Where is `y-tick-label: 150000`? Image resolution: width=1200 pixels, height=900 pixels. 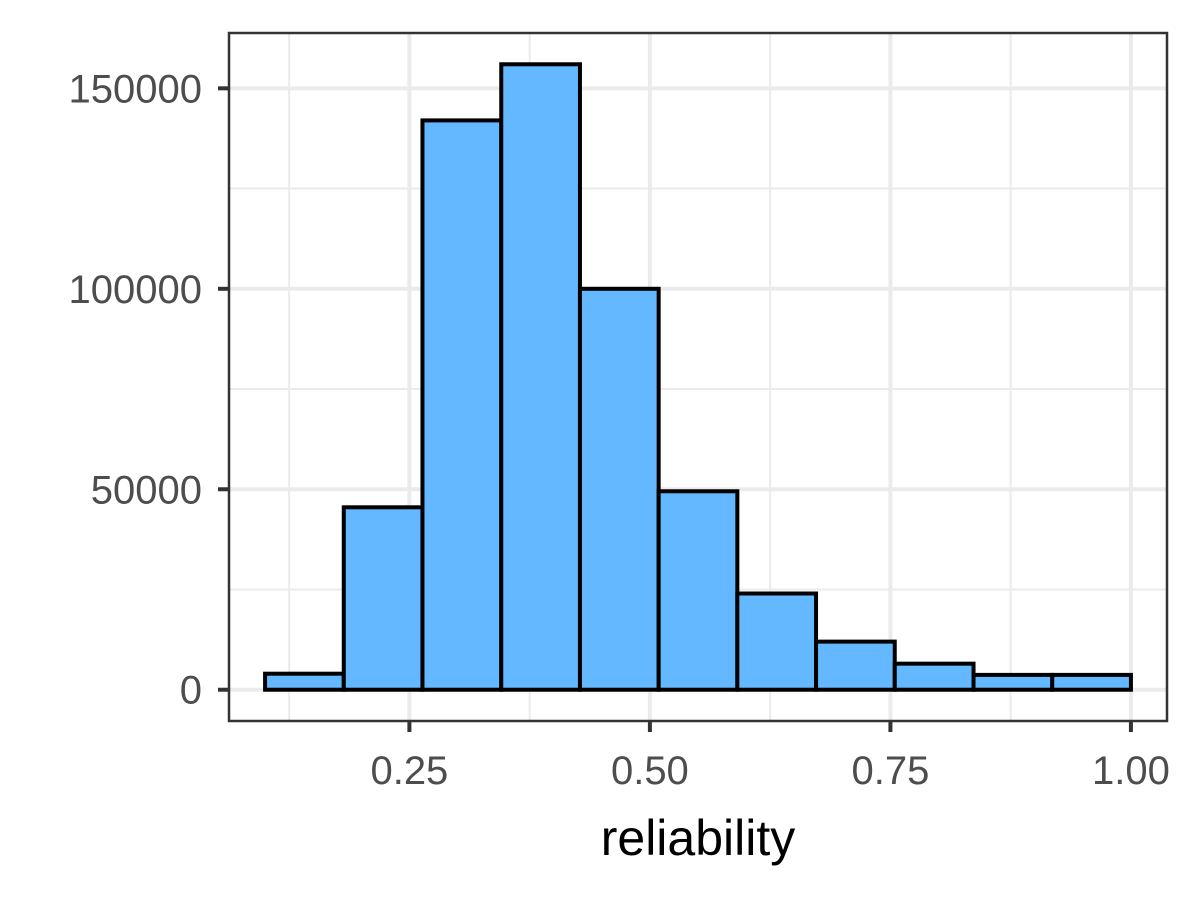 y-tick-label: 150000 is located at coordinates (135, 89).